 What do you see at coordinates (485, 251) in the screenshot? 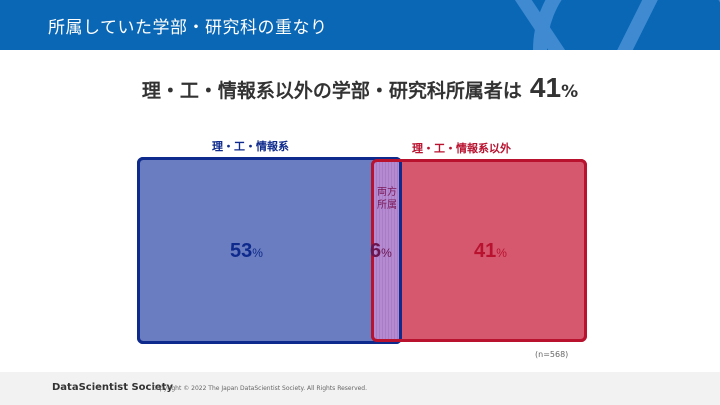
I see `right-value-number: 41` at bounding box center [485, 251].